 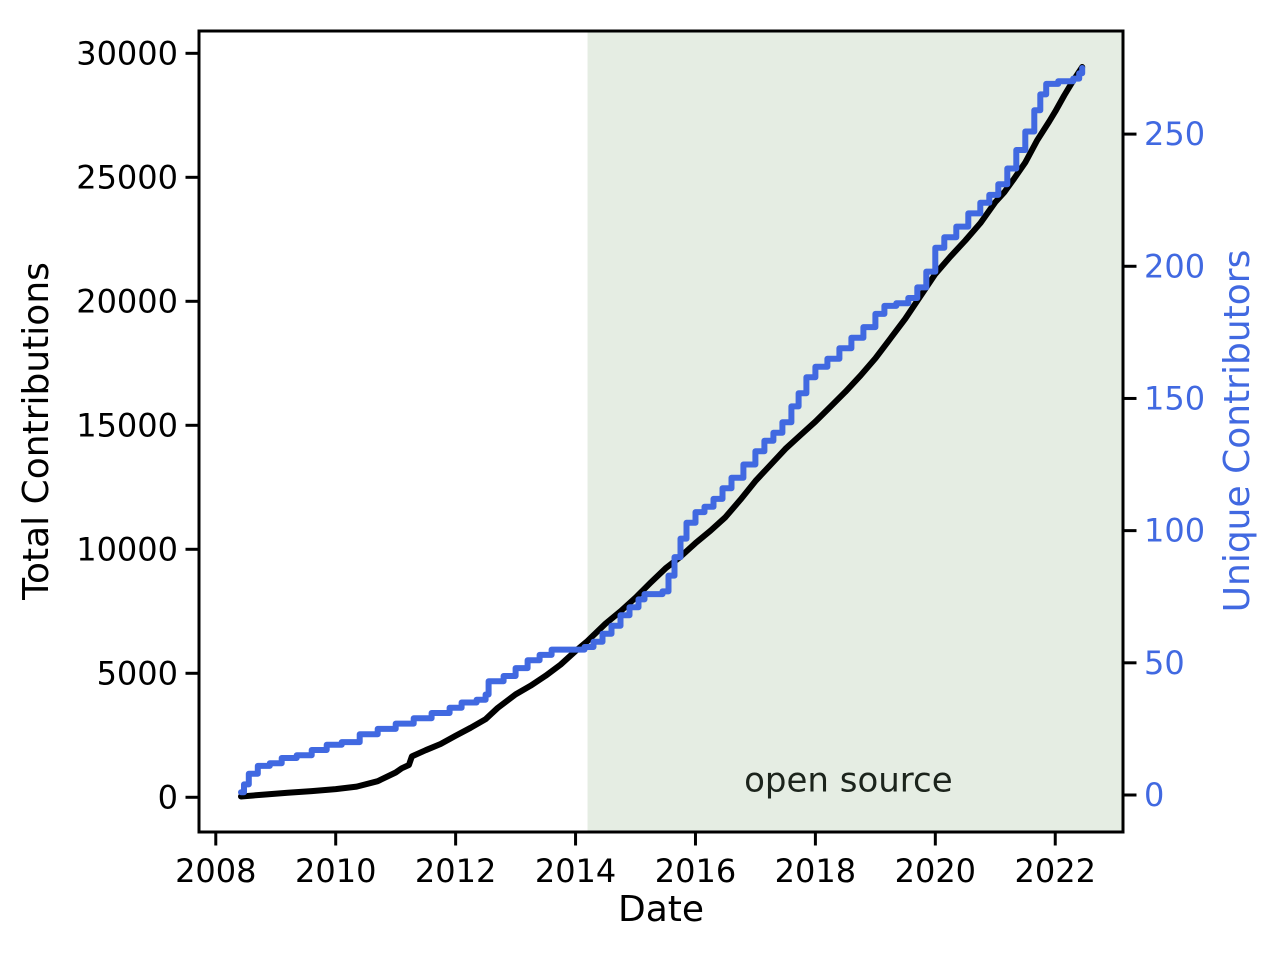 What do you see at coordinates (1154, 795) in the screenshot?
I see `y-right-tick-label: 0` at bounding box center [1154, 795].